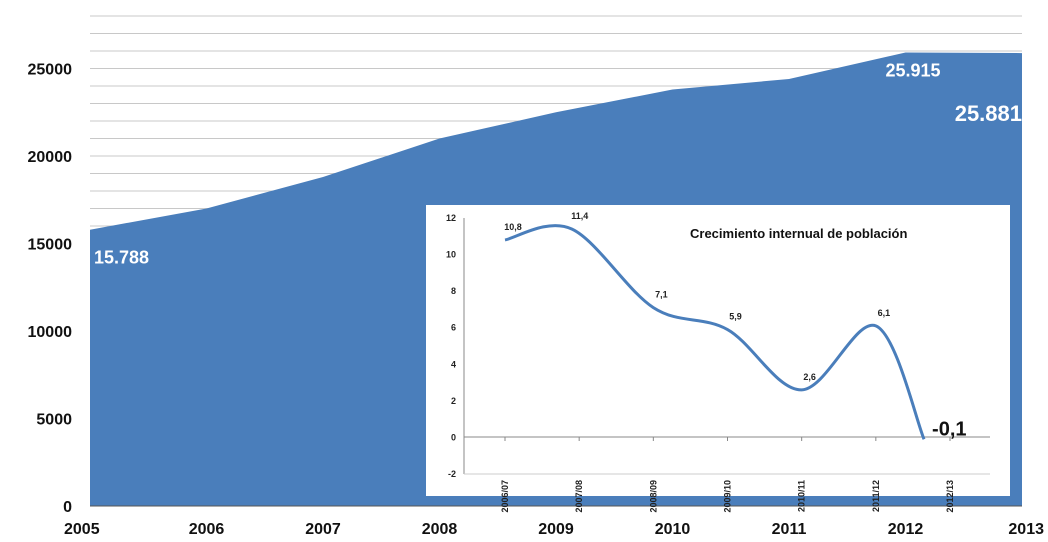 This screenshot has height=542, width=1048. What do you see at coordinates (453, 291) in the screenshot?
I see `inset-y-tick-label: 8` at bounding box center [453, 291].